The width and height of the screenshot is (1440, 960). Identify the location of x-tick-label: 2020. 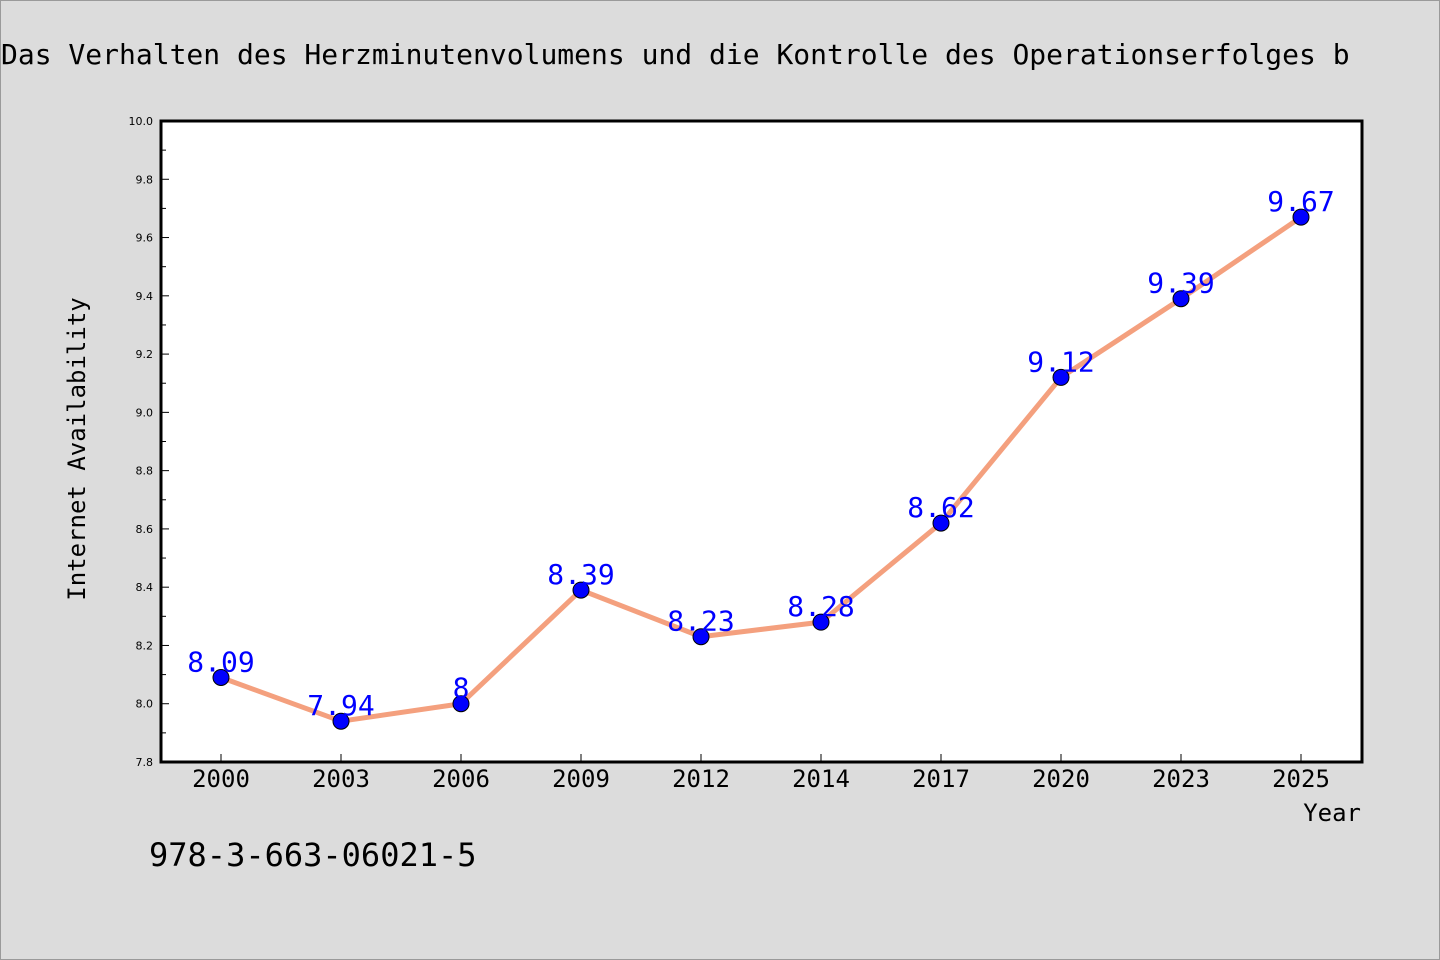
(1061, 779).